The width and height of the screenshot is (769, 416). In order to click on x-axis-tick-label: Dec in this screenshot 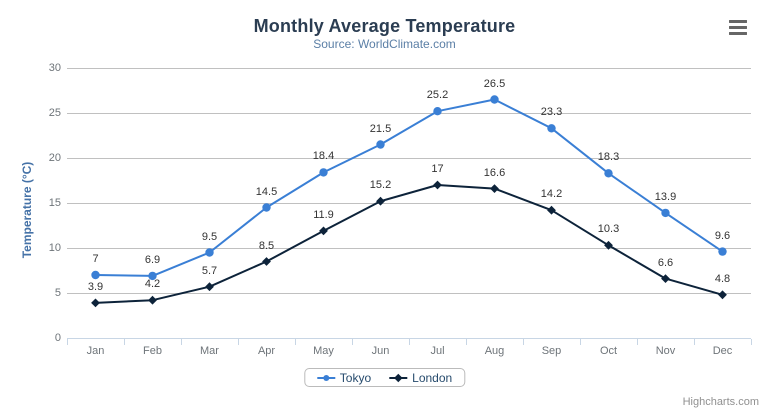, I will do `click(722, 351)`.